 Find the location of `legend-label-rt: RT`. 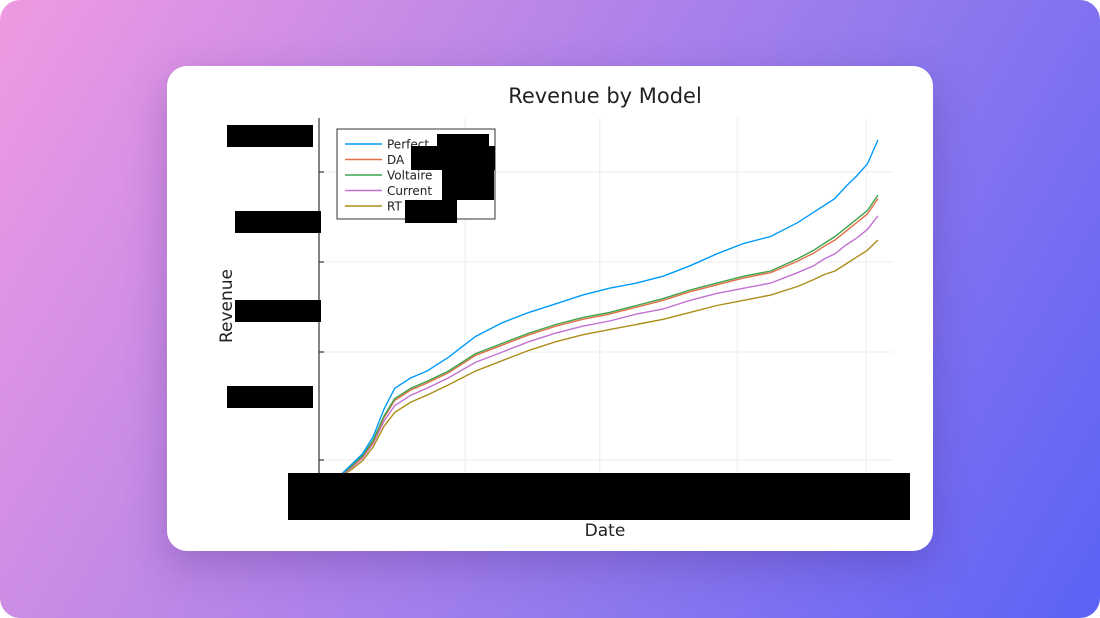

legend-label-rt: RT is located at coordinates (394, 207).